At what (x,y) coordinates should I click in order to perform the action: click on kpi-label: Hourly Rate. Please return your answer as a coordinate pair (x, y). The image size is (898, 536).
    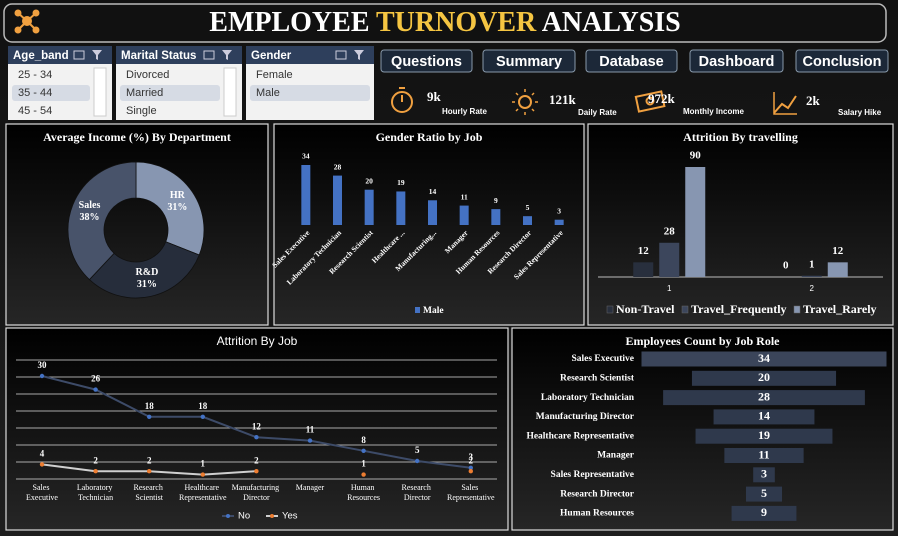
    Looking at the image, I should click on (464, 111).